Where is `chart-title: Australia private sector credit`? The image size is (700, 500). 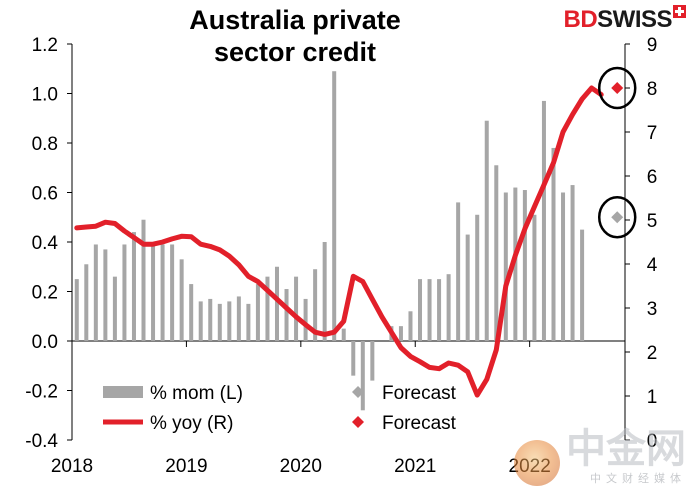 chart-title: Australia private sector credit is located at coordinates (295, 36).